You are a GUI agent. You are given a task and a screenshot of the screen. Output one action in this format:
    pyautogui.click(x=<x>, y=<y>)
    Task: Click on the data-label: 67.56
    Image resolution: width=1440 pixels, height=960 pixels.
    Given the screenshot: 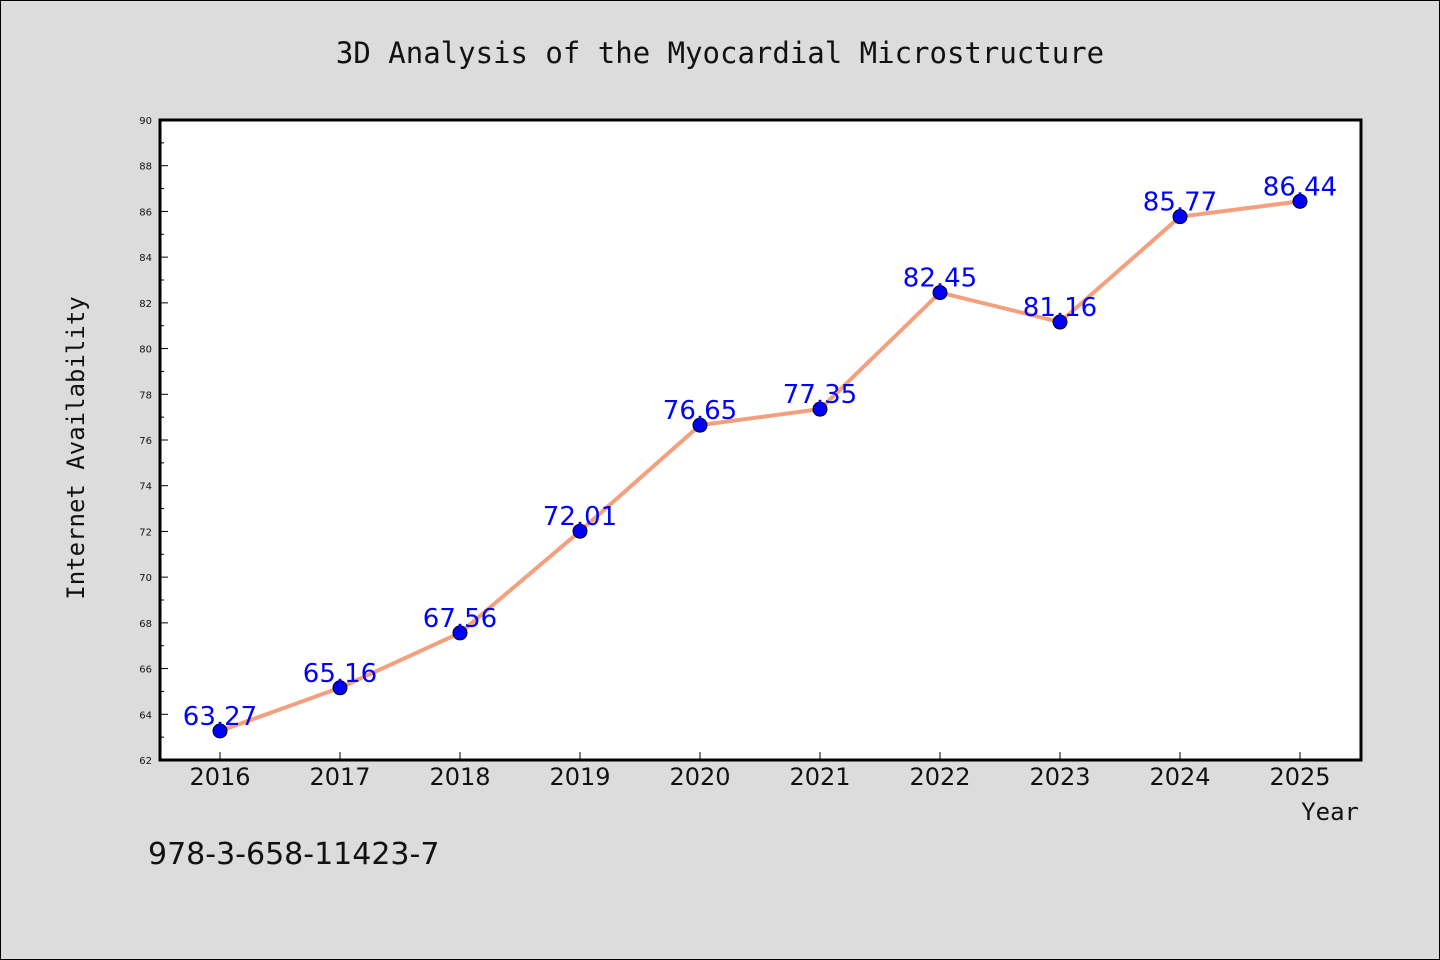 What is the action you would take?
    pyautogui.click(x=460, y=619)
    